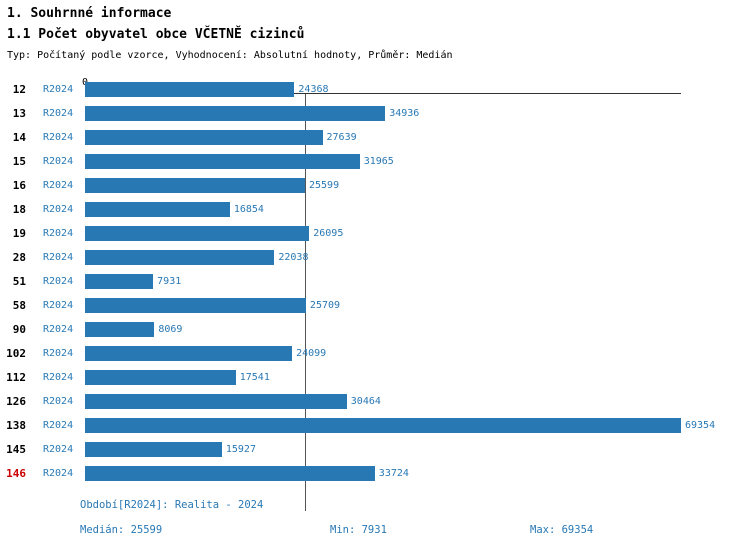  I want to click on bar-zone: 25599, so click(383, 185).